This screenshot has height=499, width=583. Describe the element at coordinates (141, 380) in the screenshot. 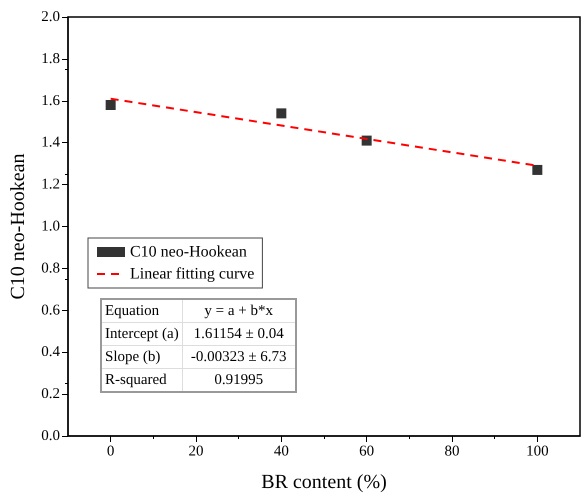

I see `annotation: R-squared` at that location.